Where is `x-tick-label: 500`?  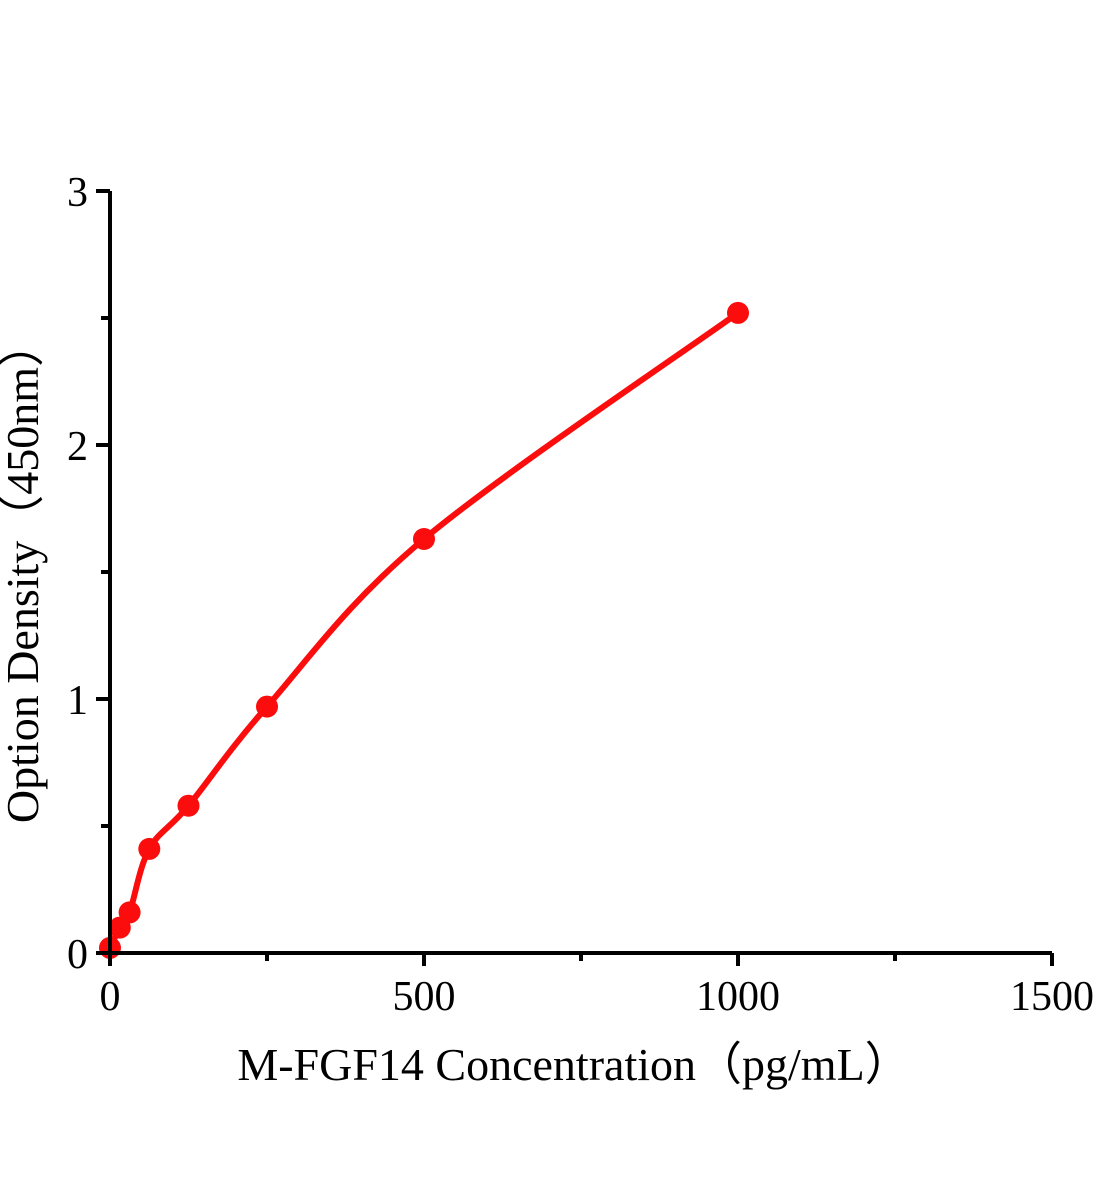 x-tick-label: 500 is located at coordinates (424, 997).